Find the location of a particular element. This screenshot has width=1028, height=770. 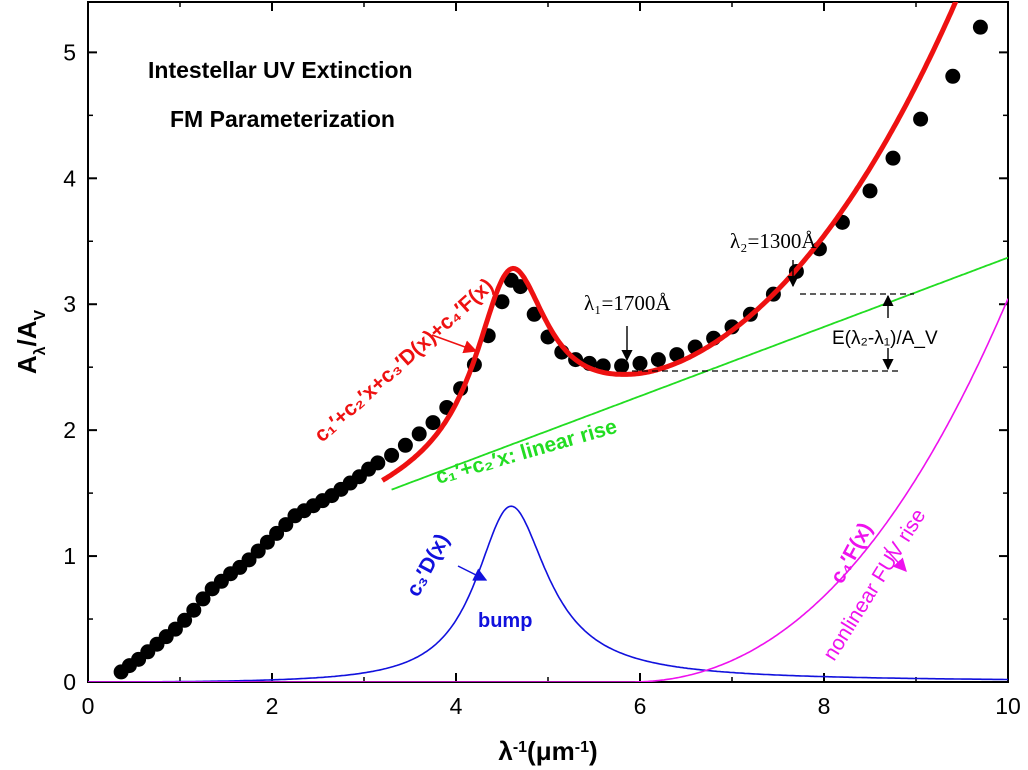

x-tick-label: 0 is located at coordinates (88, 706).